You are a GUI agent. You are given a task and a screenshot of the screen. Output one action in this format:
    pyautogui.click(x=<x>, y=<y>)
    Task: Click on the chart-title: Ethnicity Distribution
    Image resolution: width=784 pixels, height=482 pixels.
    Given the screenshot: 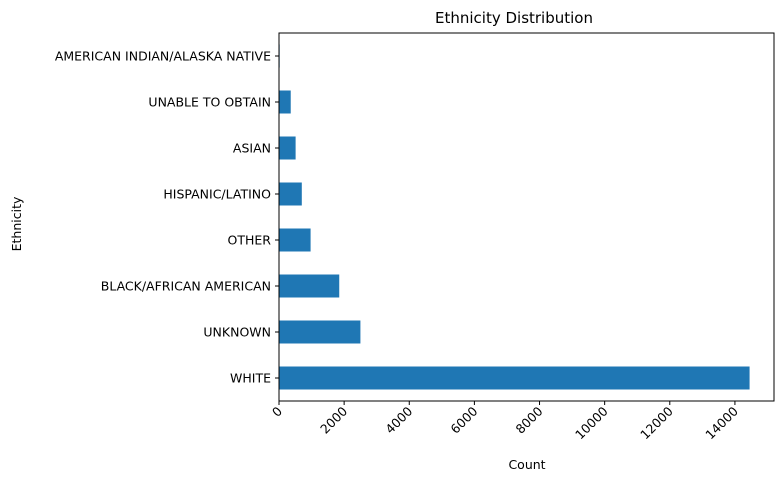 What is the action you would take?
    pyautogui.click(x=514, y=18)
    